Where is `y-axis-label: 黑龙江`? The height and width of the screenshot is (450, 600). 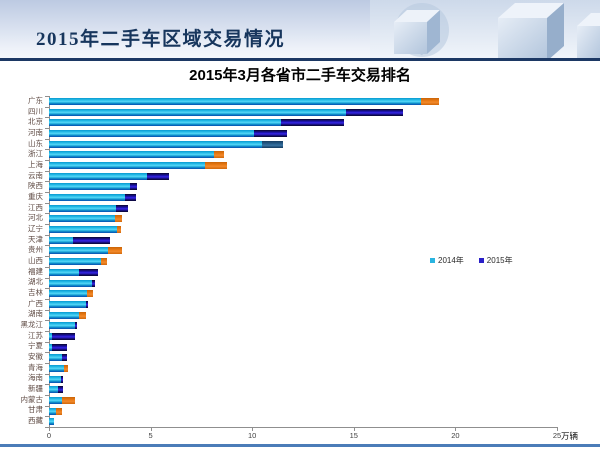
y-axis-label: 黑龙江 is located at coordinates (32, 325).